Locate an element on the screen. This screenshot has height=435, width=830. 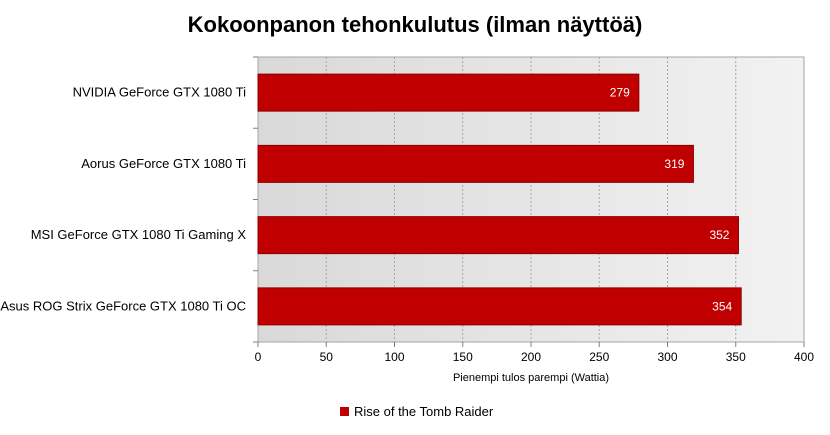
data-label: 352 is located at coordinates (719, 235).